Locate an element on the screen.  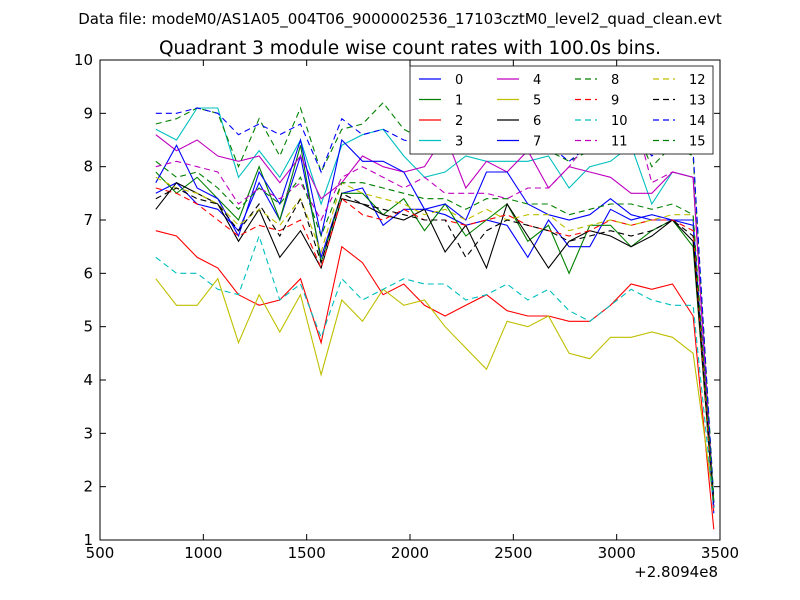
x-offset-label: +2.8094e8 is located at coordinates (676, 572).